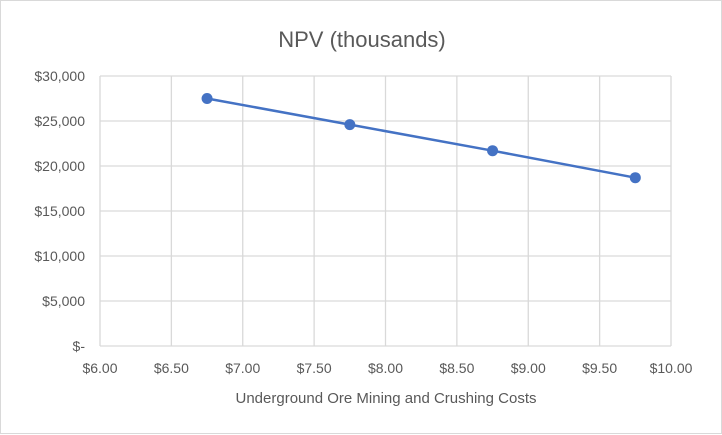 The width and height of the screenshot is (722, 435). I want to click on y-tick-label: $15,000, so click(59, 211).